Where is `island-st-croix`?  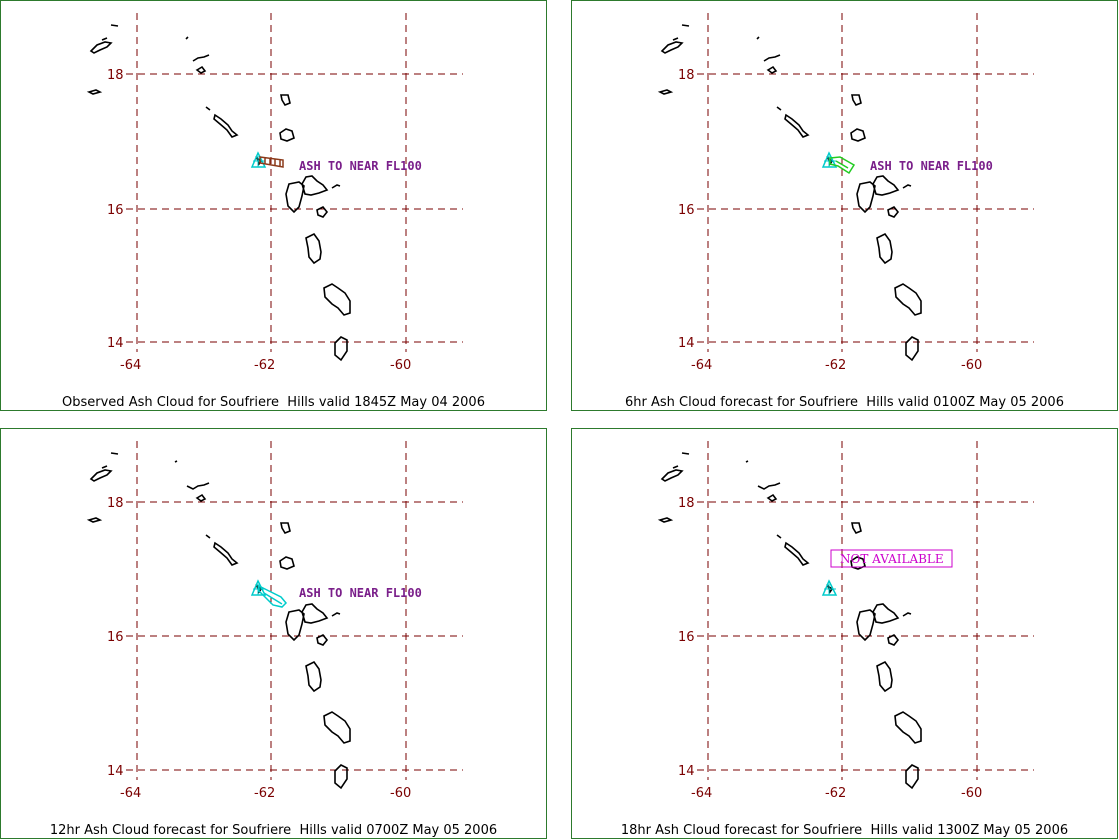
island-st-croix is located at coordinates (94, 92).